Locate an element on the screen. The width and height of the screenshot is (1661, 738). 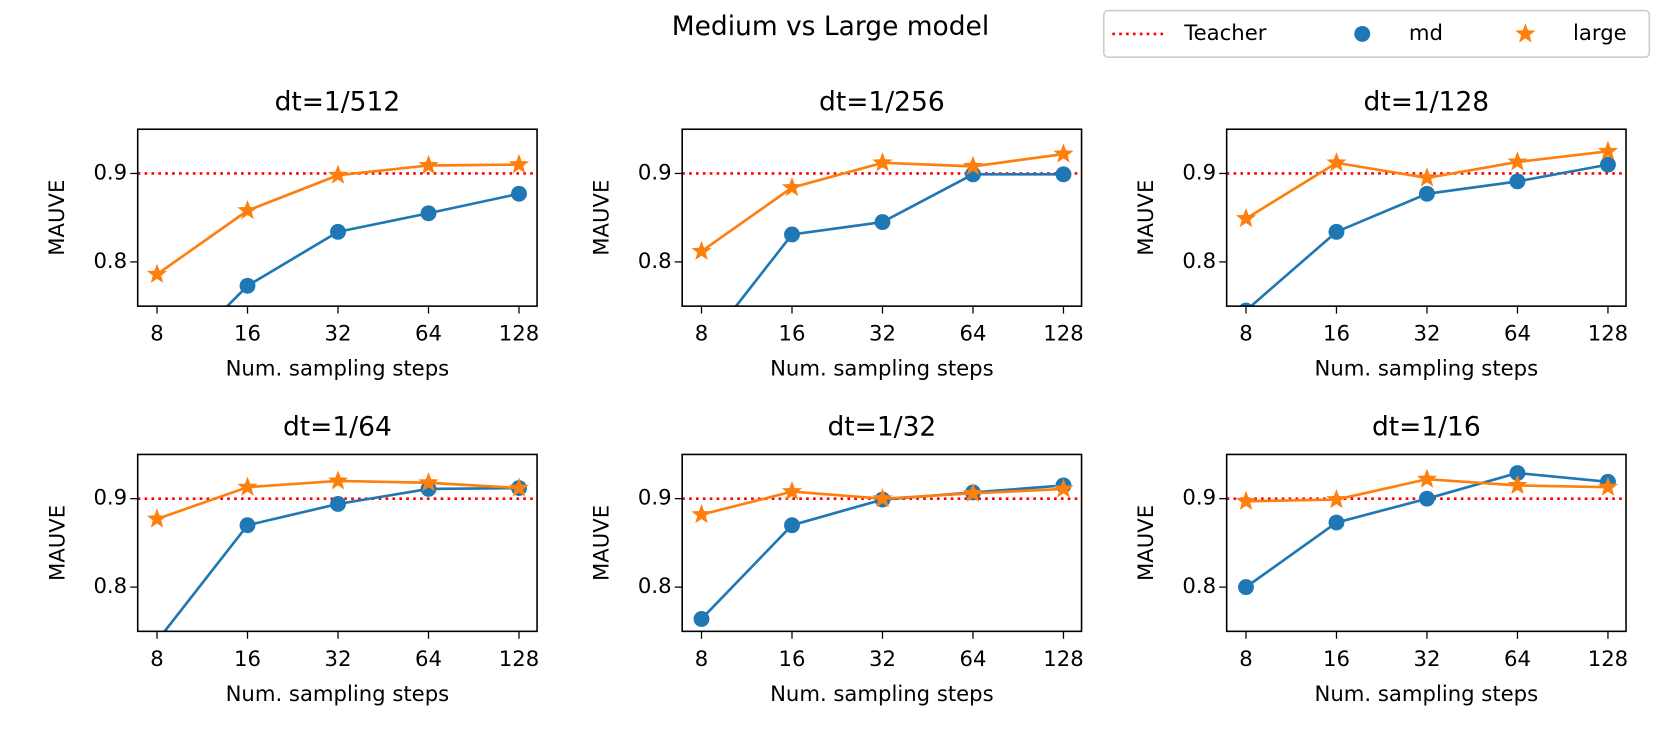
legend-label: large is located at coordinates (1600, 32).